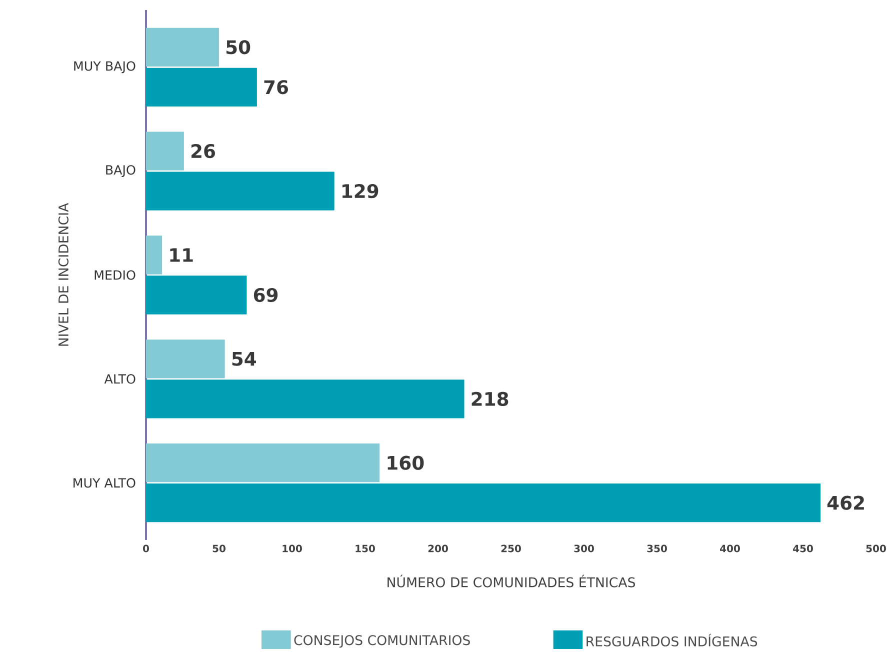 The image size is (887, 665). I want to click on data-label: 129, so click(360, 191).